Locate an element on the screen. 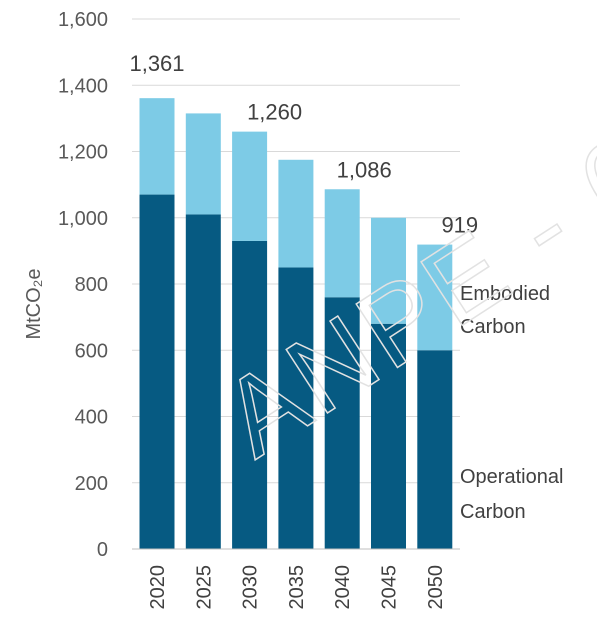 This screenshot has width=597, height=627. y-tick-label: 800 is located at coordinates (91, 285).